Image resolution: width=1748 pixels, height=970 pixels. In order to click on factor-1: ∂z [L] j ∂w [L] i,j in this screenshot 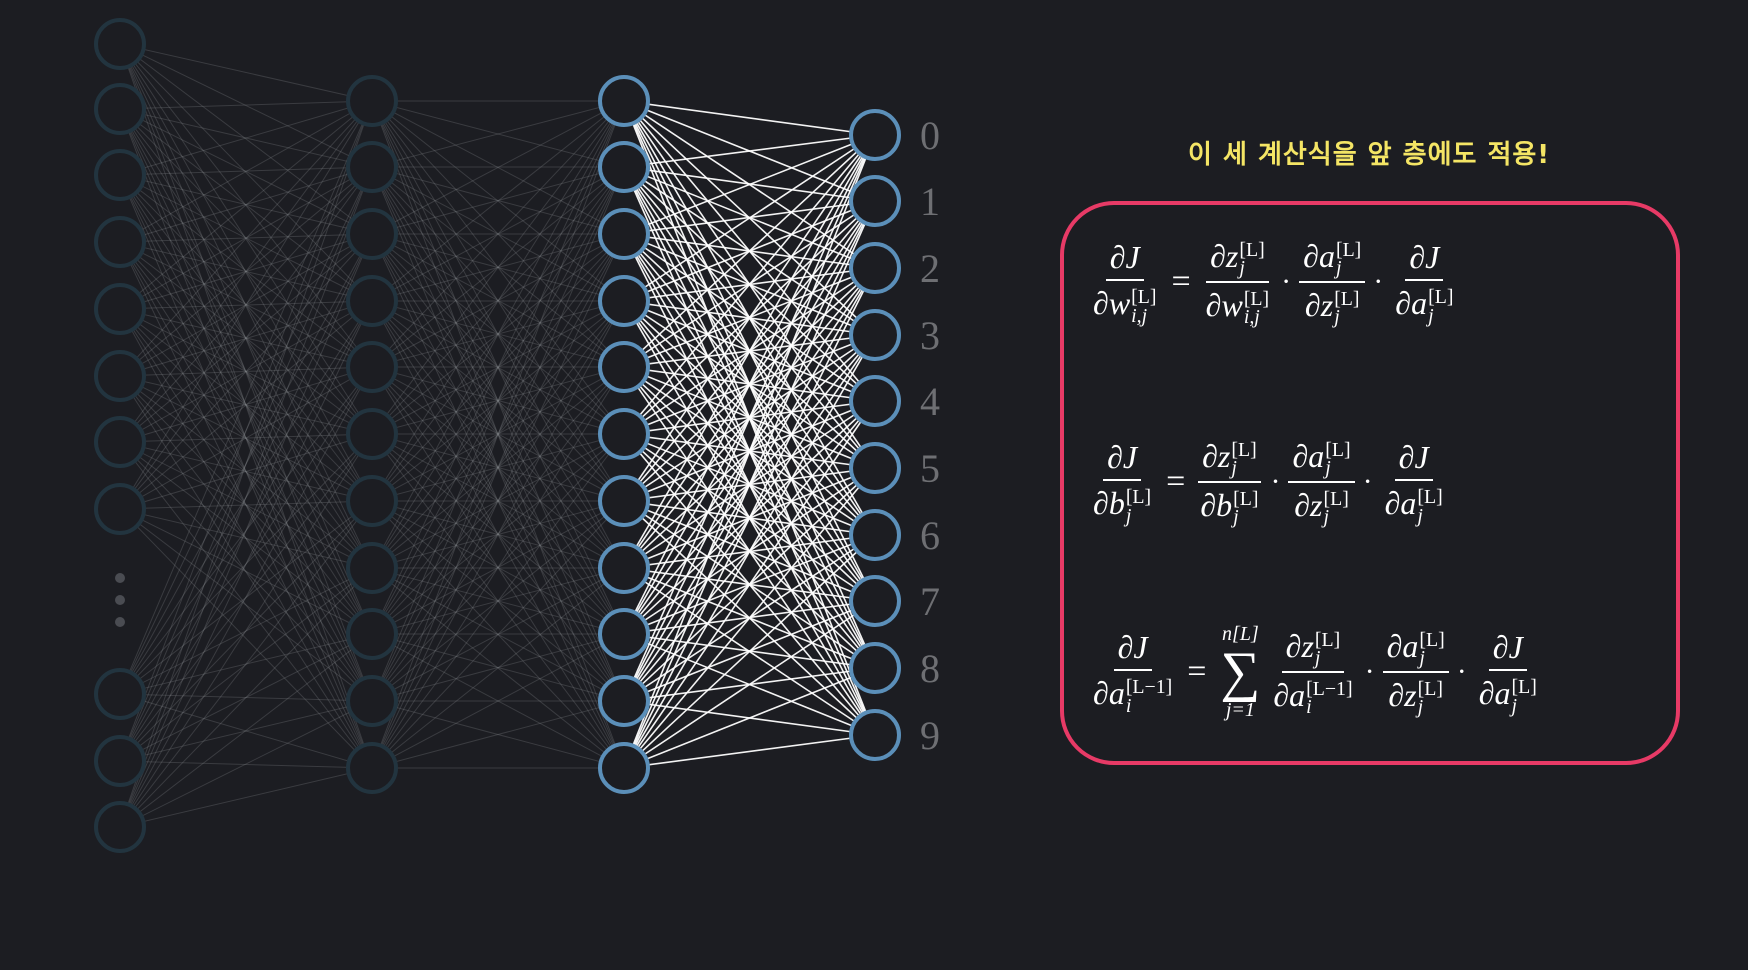, I will do `click(1237, 283)`.